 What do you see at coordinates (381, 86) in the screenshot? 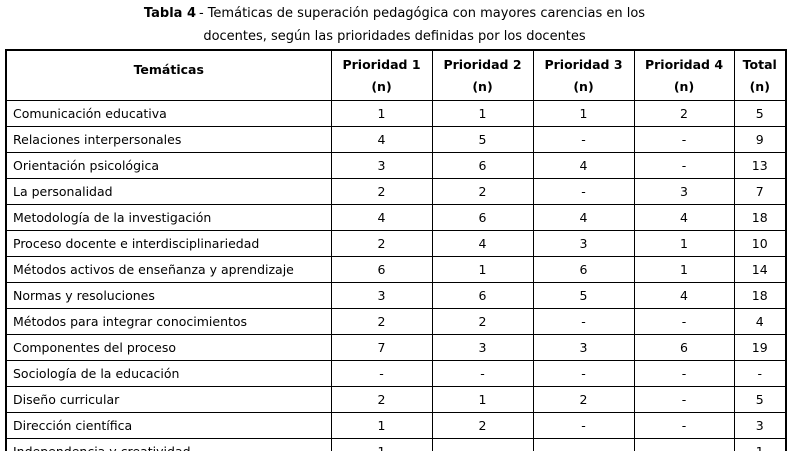
I see `header-prioridad-1-sub: (n)` at bounding box center [381, 86].